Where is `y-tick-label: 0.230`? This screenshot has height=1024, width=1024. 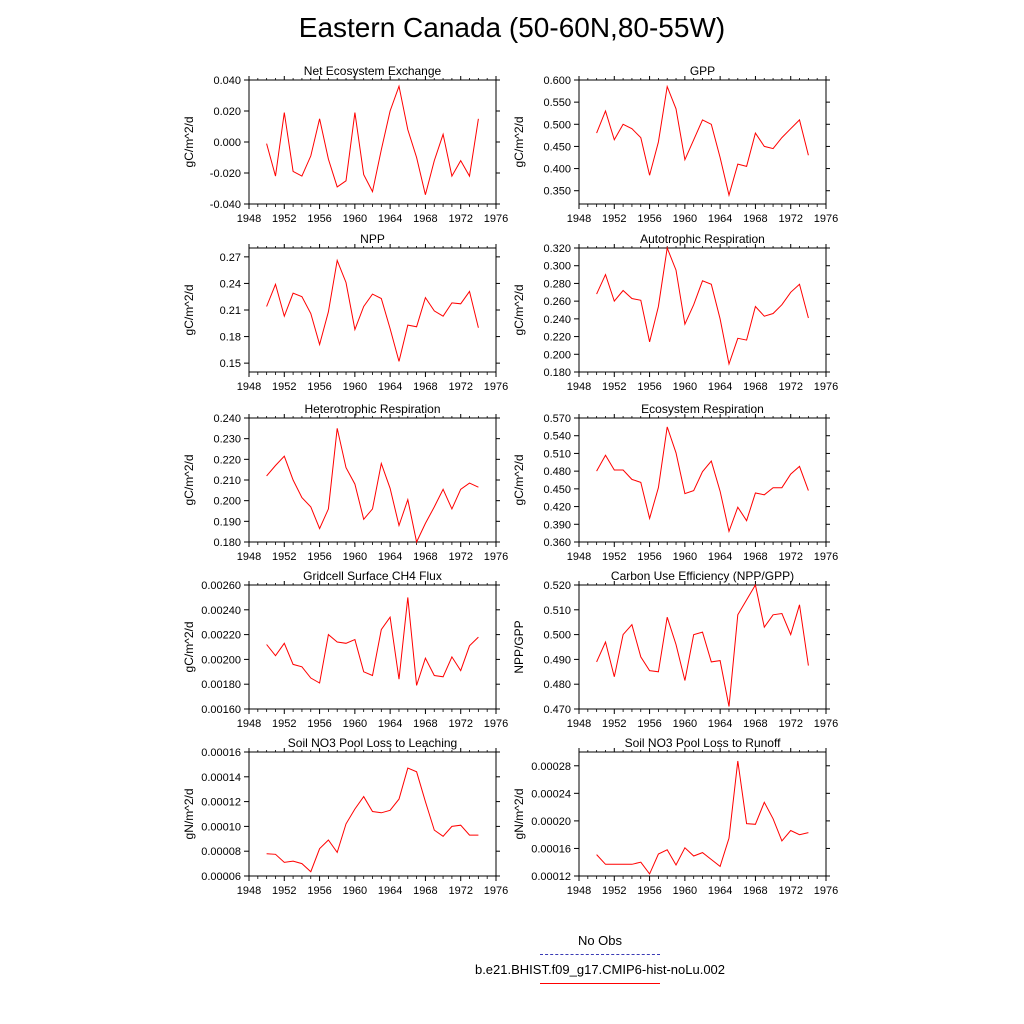
y-tick-label: 0.230 is located at coordinates (227, 440).